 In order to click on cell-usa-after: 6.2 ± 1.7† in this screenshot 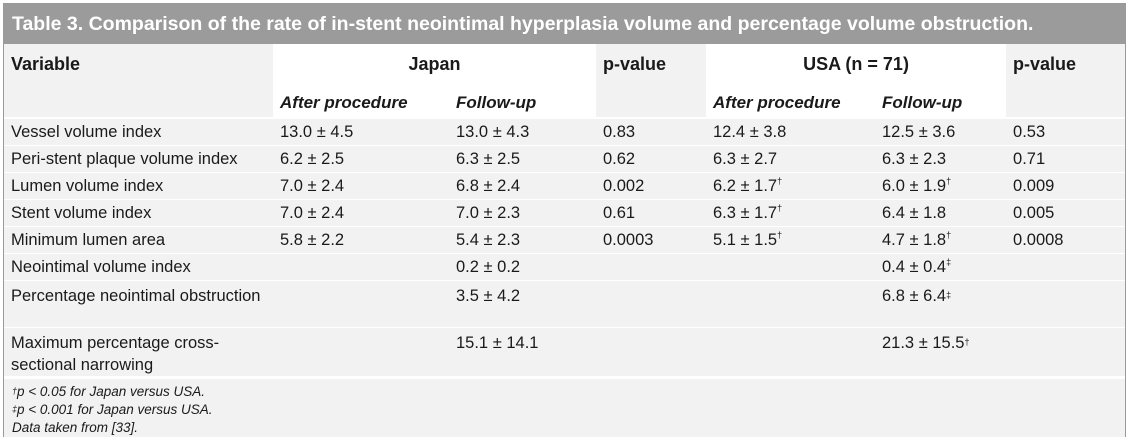, I will do `click(748, 185)`.